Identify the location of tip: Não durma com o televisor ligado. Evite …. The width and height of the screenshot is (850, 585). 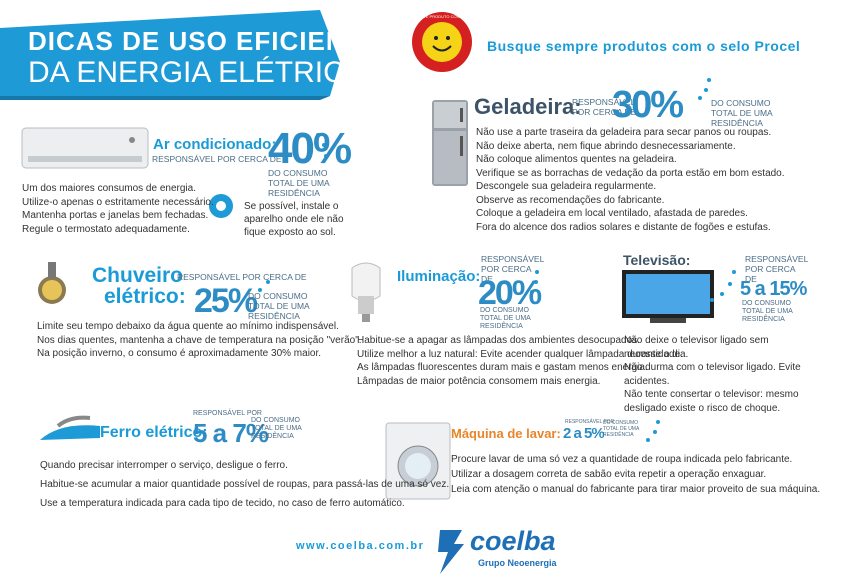
(712, 374).